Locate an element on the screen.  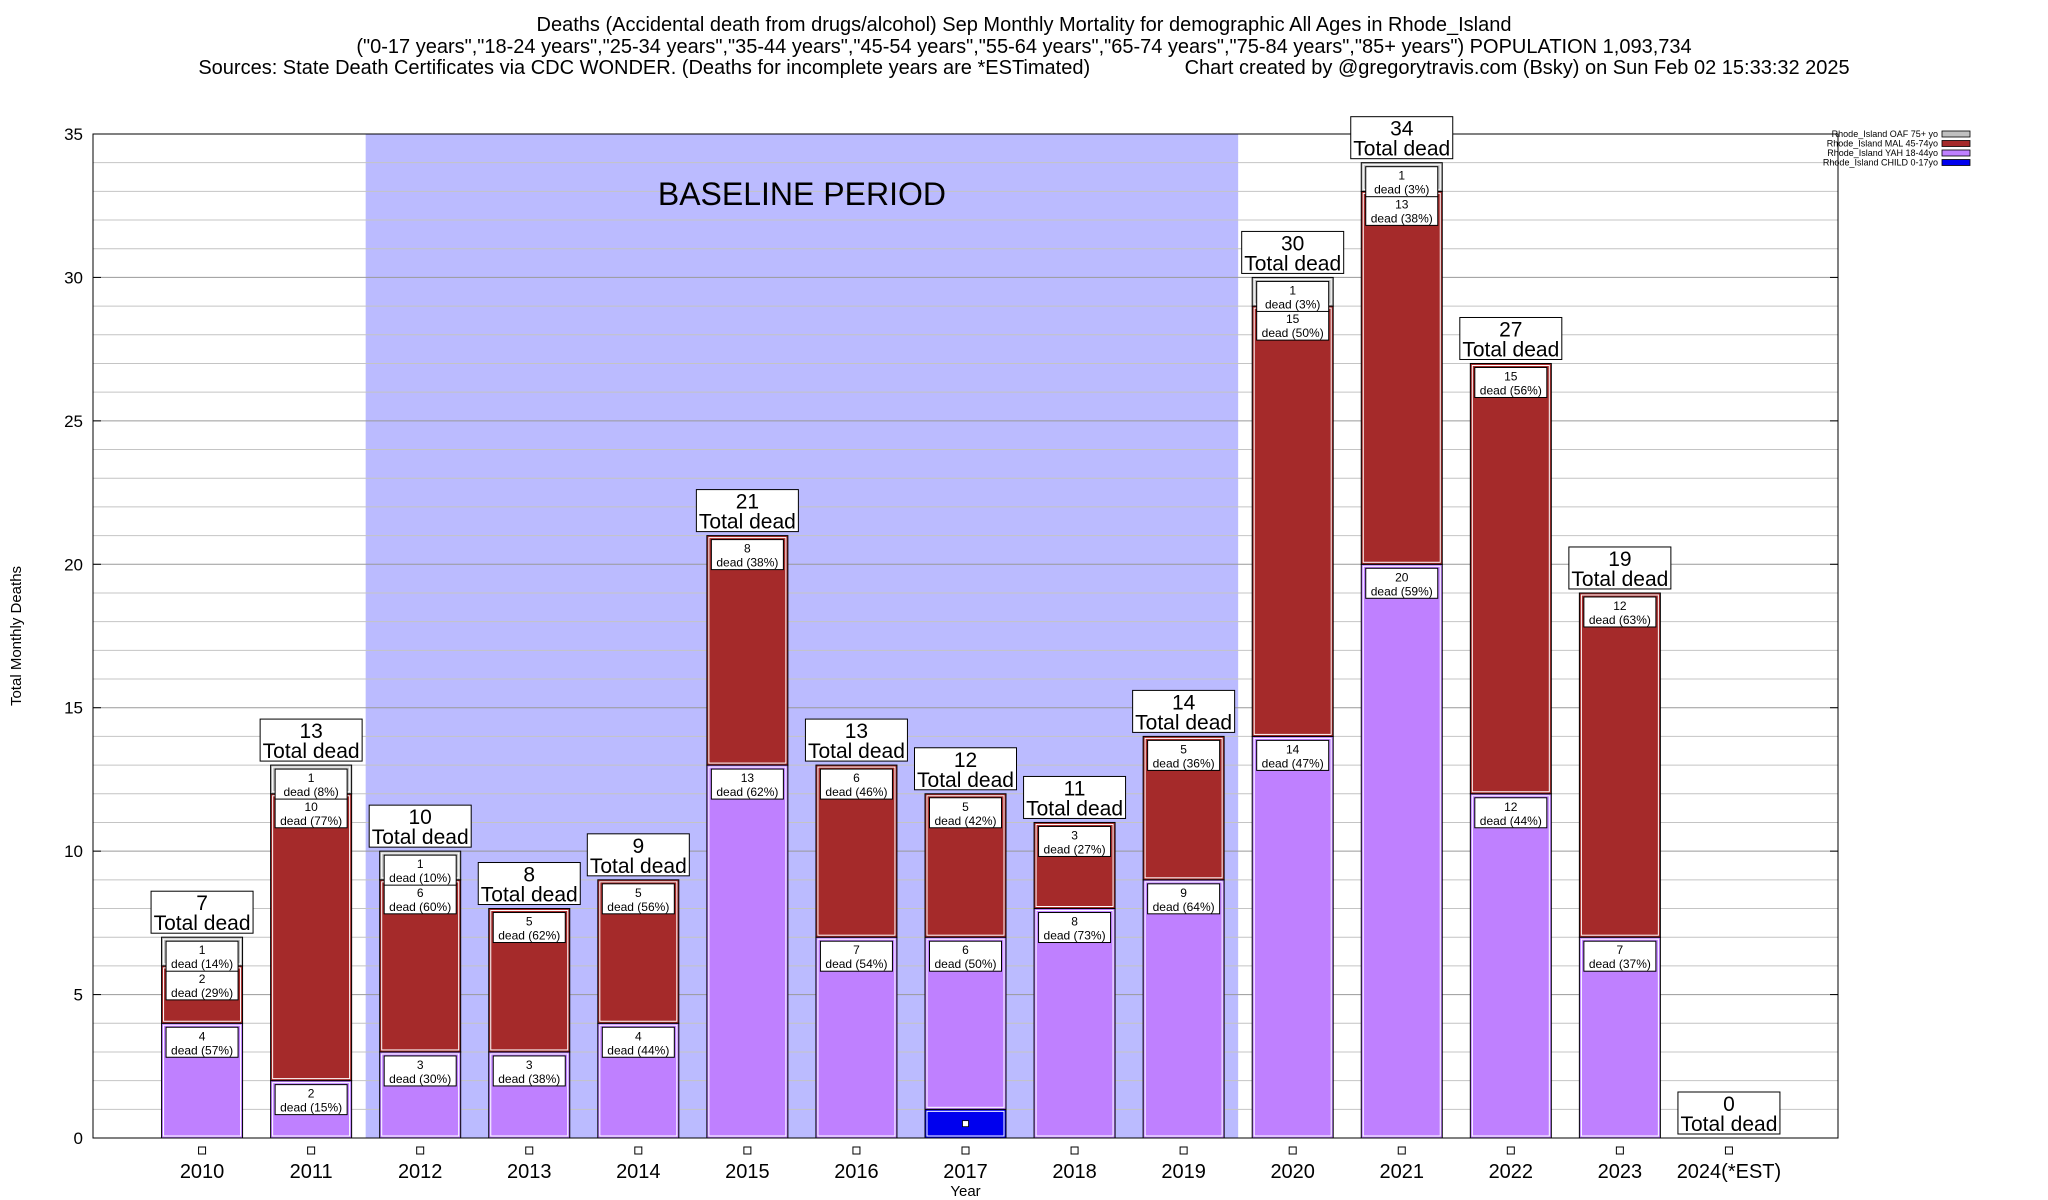
x-tick-label: 2014 is located at coordinates (638, 1172).